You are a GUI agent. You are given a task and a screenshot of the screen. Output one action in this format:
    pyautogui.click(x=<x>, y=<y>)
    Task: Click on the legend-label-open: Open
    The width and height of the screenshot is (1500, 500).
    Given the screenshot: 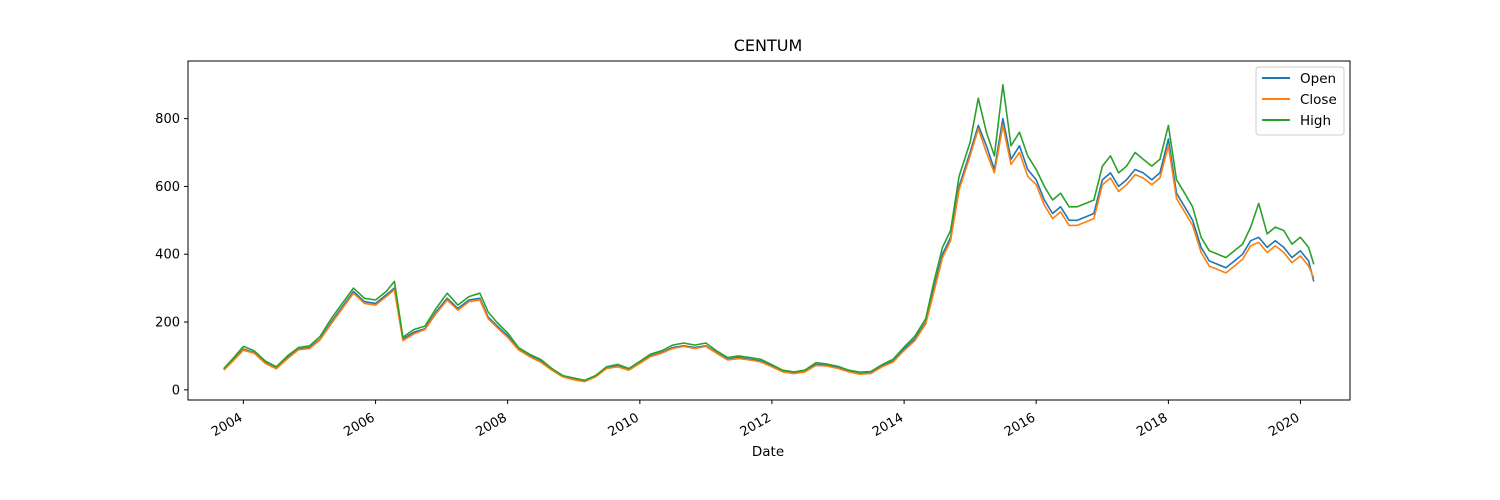 What is the action you would take?
    pyautogui.click(x=1318, y=79)
    